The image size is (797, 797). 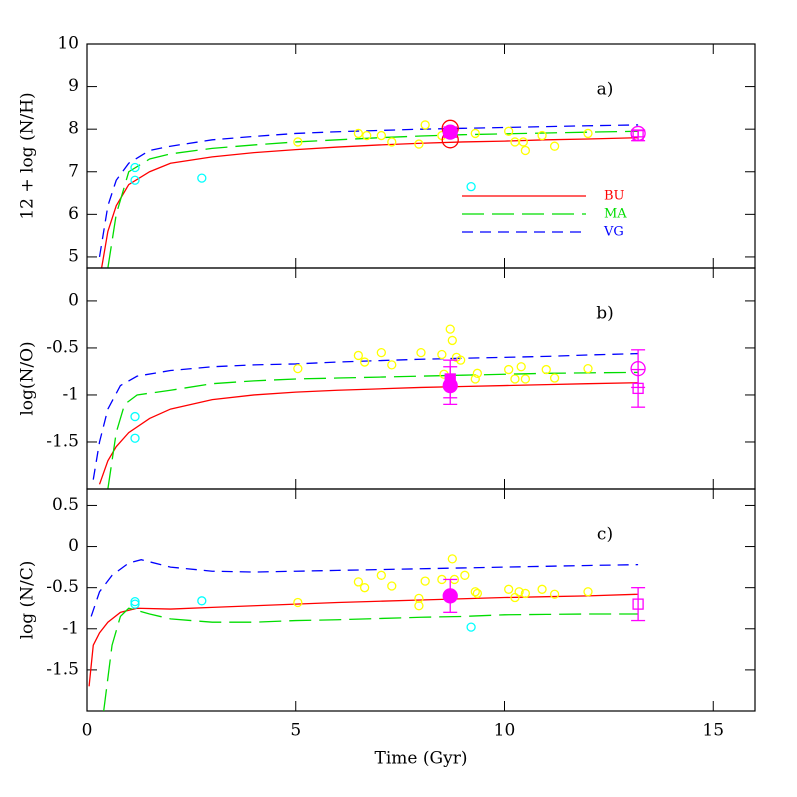 I want to click on panel-label: c), so click(x=605, y=535).